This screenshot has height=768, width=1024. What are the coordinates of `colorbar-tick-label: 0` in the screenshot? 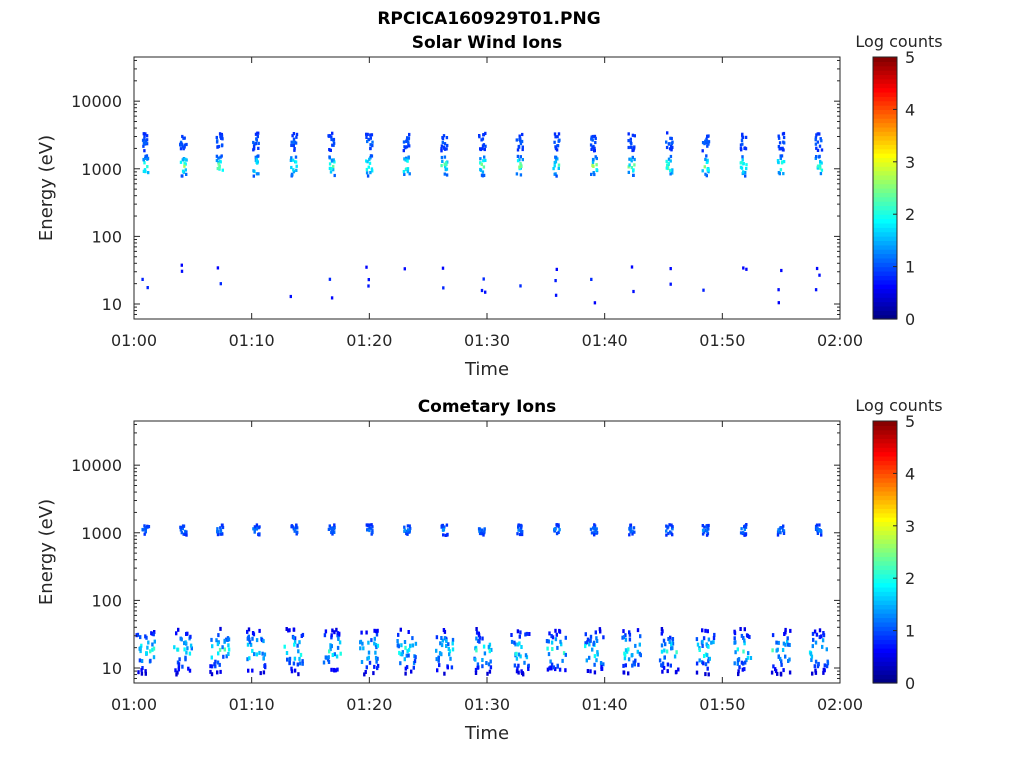 It's located at (910, 683).